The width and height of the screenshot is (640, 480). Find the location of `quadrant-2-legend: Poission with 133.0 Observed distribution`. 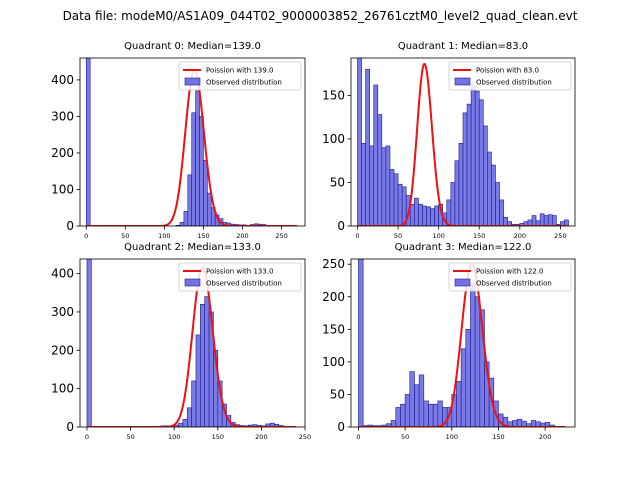

quadrant-2-legend: Poission with 133.0 Observed distribution is located at coordinates (240, 277).